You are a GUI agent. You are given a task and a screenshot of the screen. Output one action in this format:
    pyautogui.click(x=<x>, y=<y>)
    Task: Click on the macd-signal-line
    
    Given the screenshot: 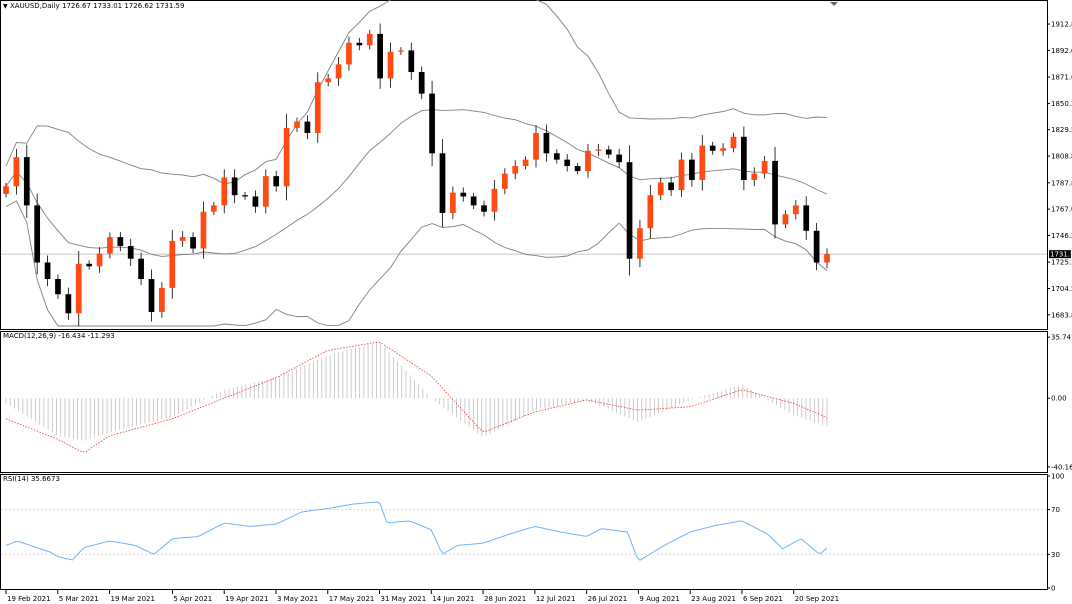 What is the action you would take?
    pyautogui.click(x=416, y=397)
    